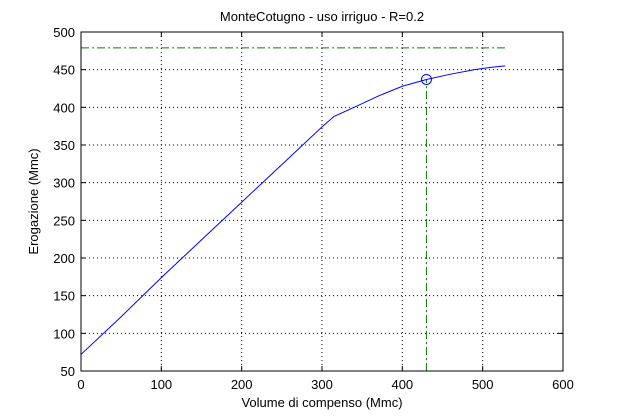  Describe the element at coordinates (64, 202) in the screenshot. I see `y-tick-labels: 50 100 150 200 250 300 350 400 450 500` at that location.